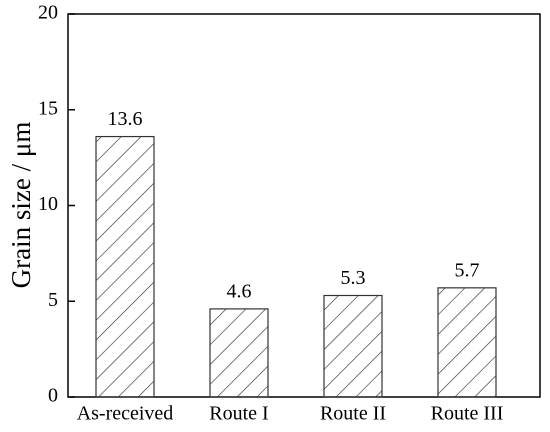 This screenshot has height=432, width=550. I want to click on x-tick-label: Route I, so click(238, 414).